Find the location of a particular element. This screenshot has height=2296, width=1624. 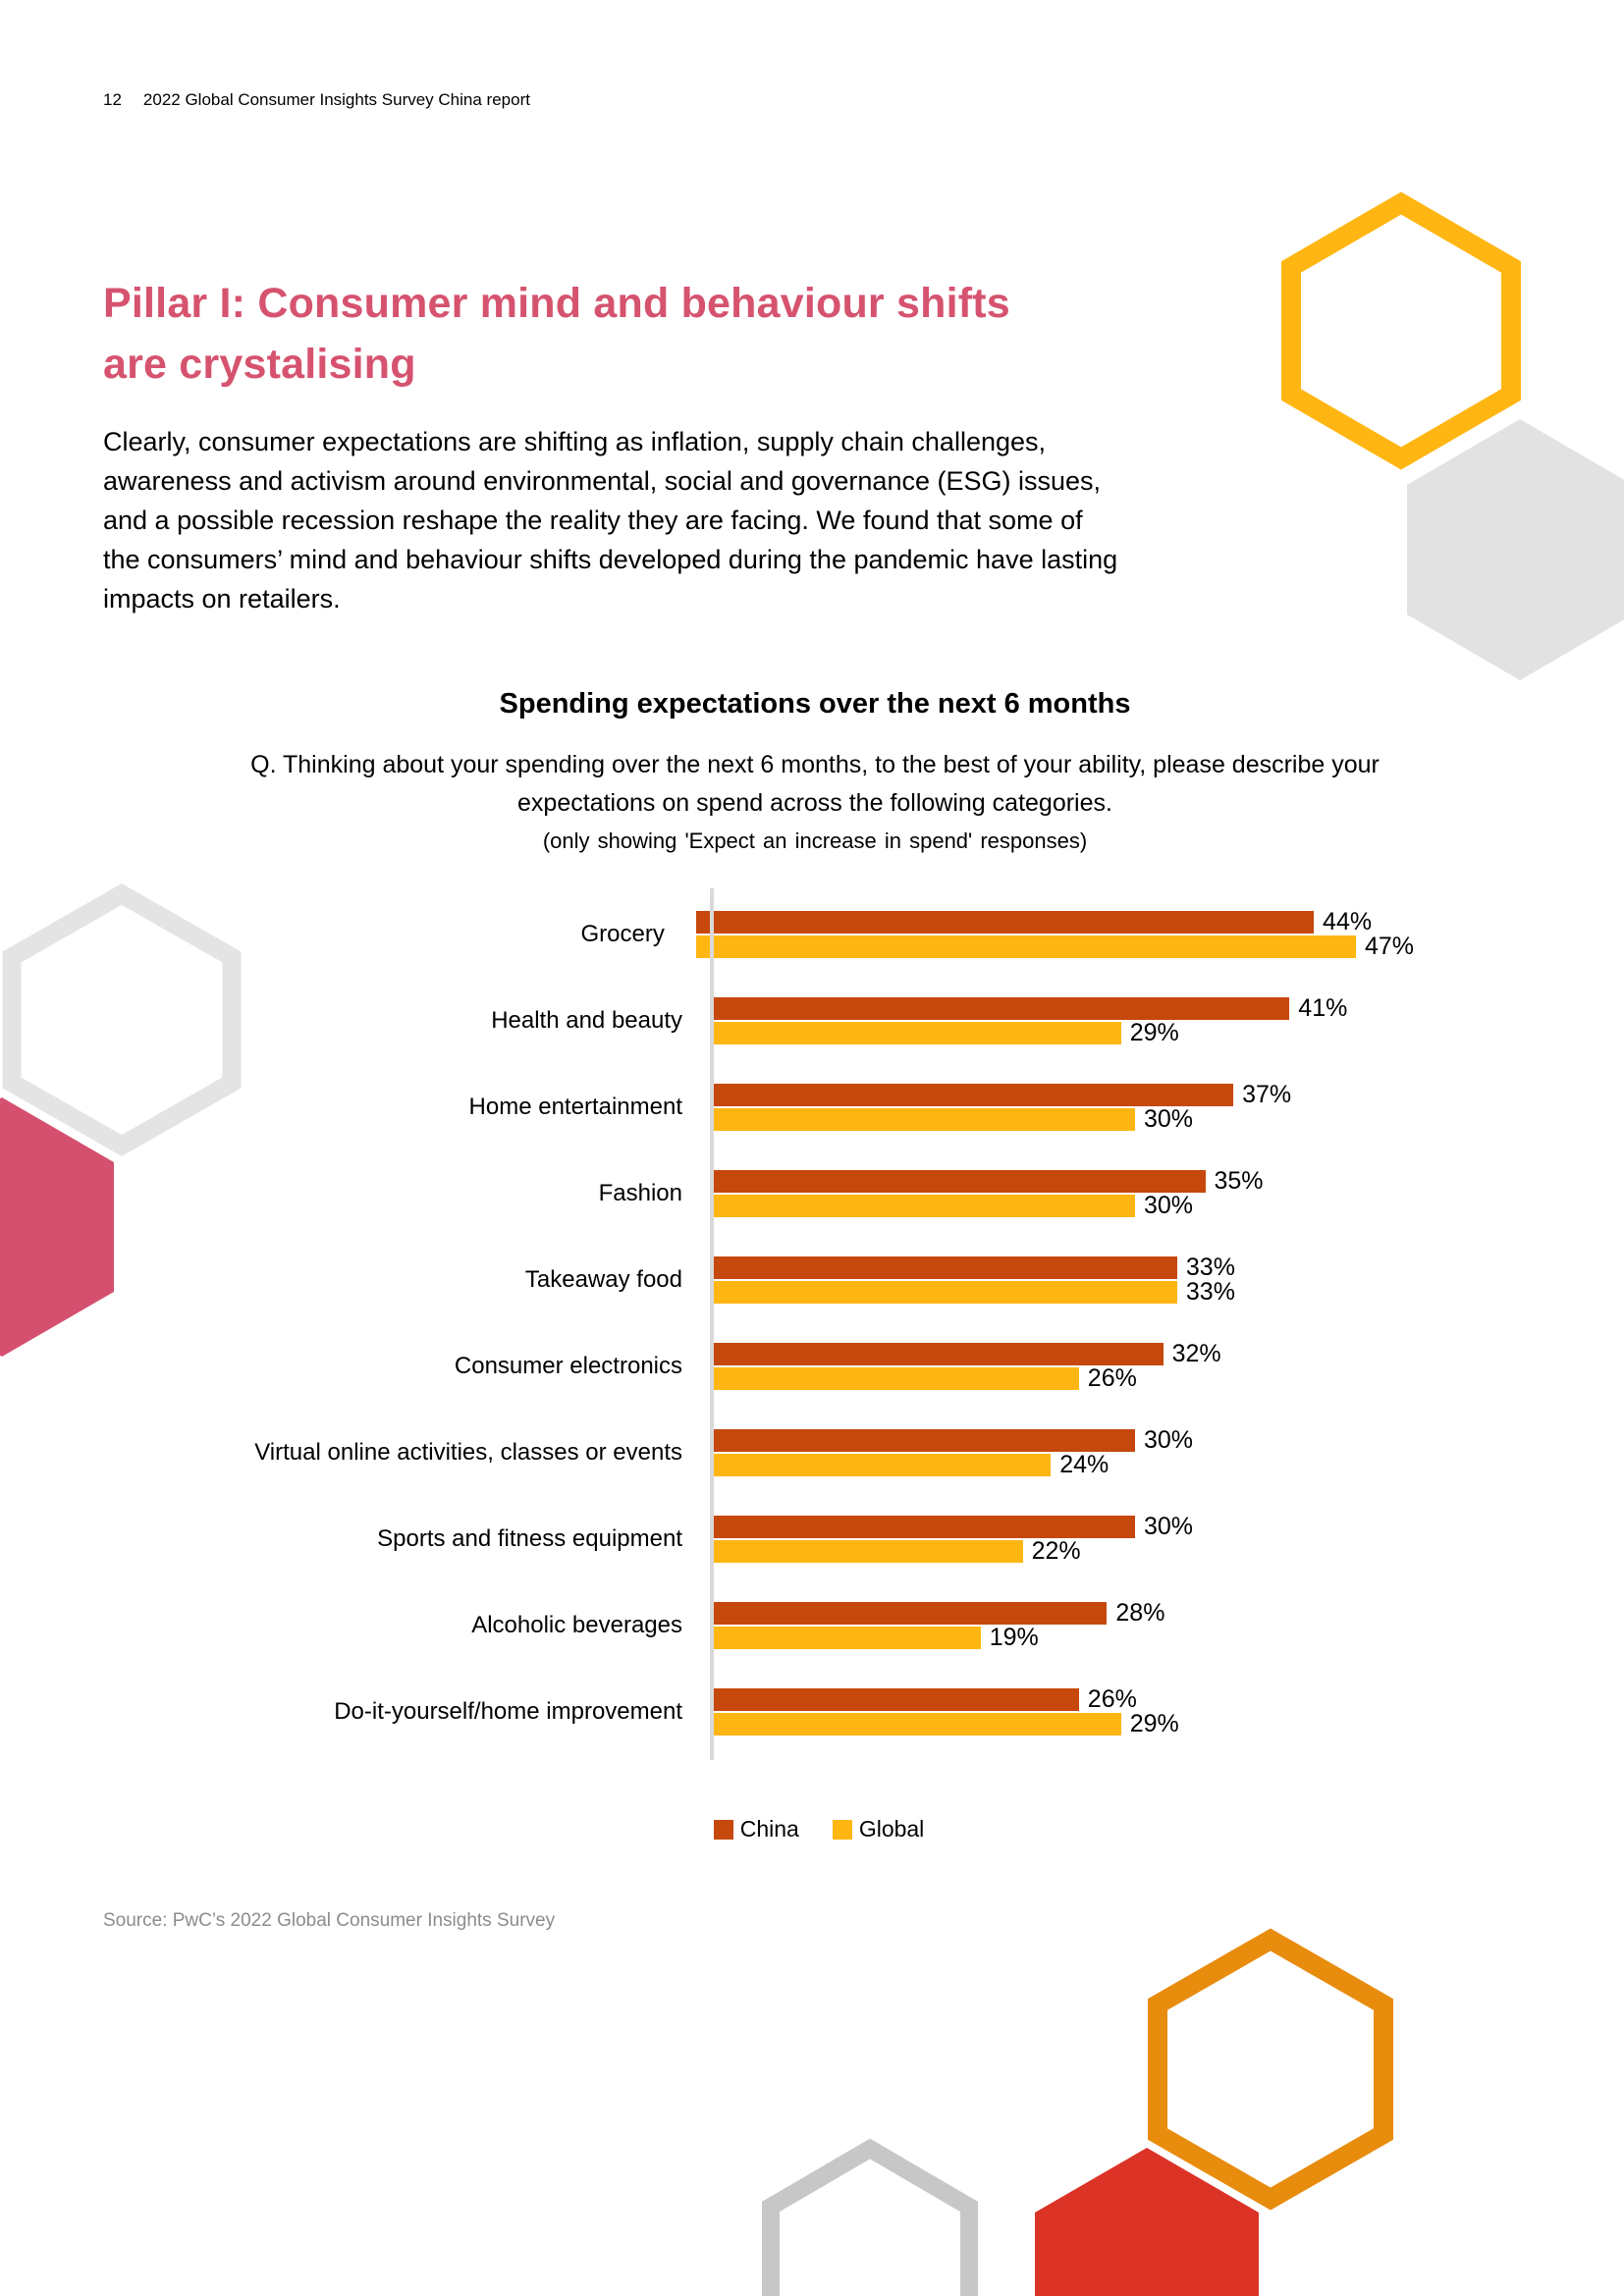

bar-group: 33% 33% is located at coordinates (974, 1280).